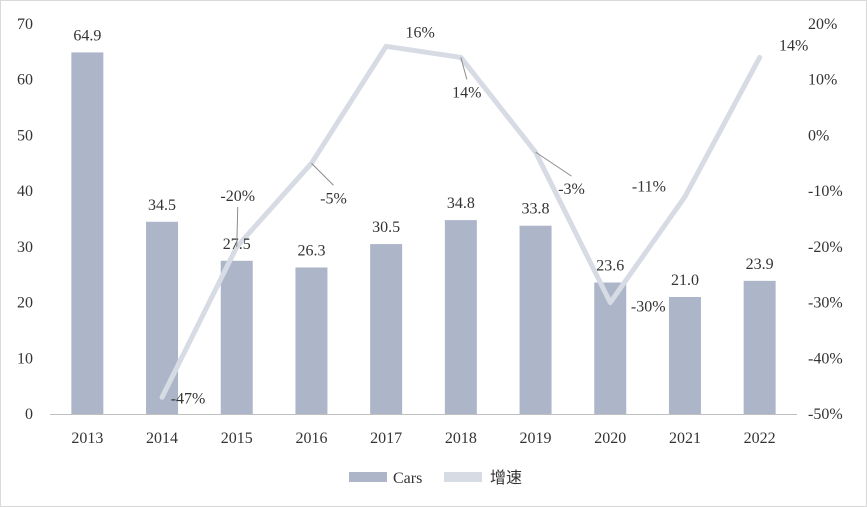  I want to click on leader-line-2019, so click(553, 164).